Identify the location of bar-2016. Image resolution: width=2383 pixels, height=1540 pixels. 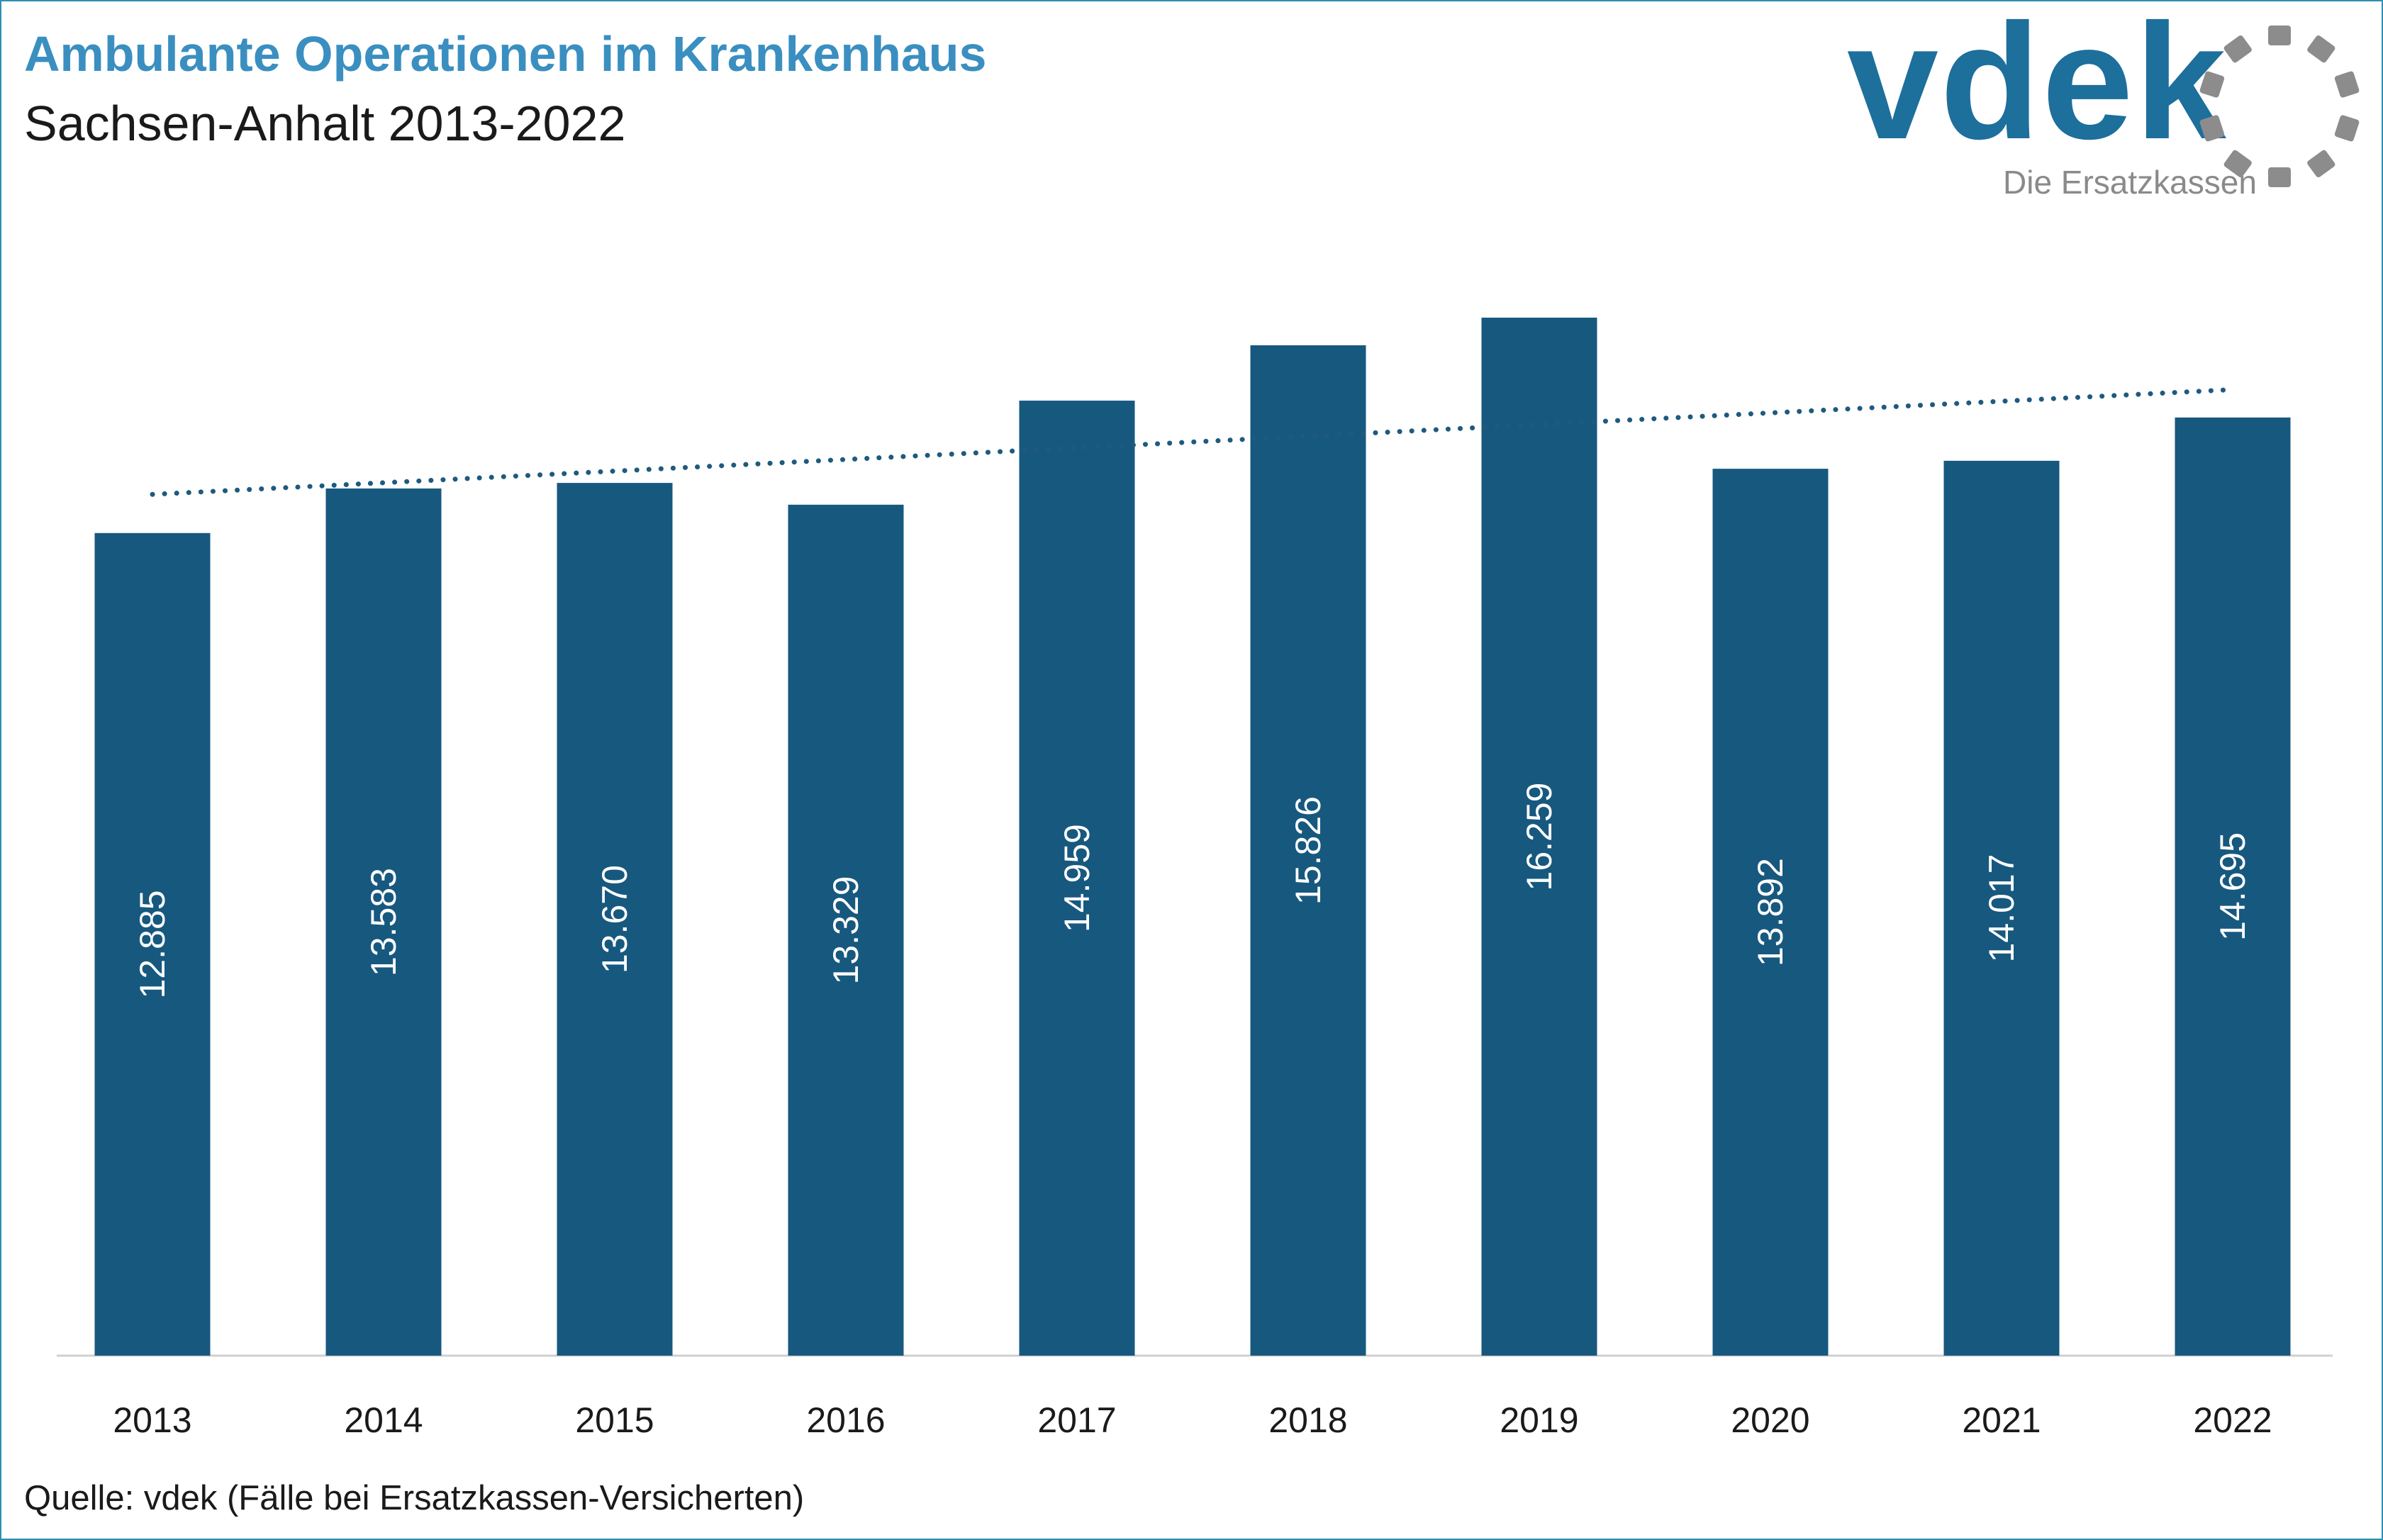
(846, 930).